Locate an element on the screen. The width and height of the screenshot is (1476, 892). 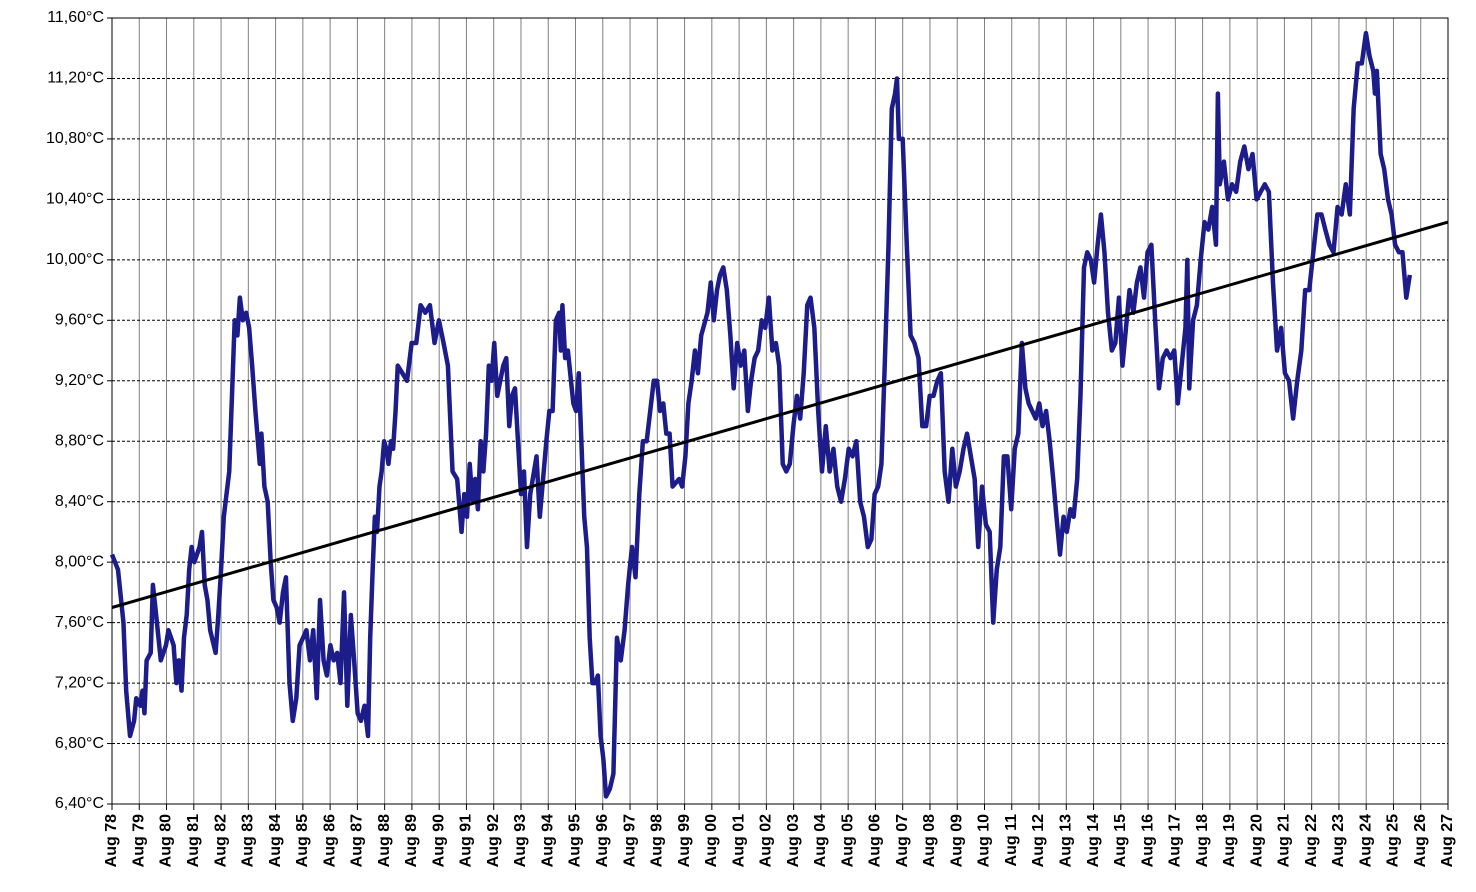
x-tick-label: Aug 94 is located at coordinates (547, 840).